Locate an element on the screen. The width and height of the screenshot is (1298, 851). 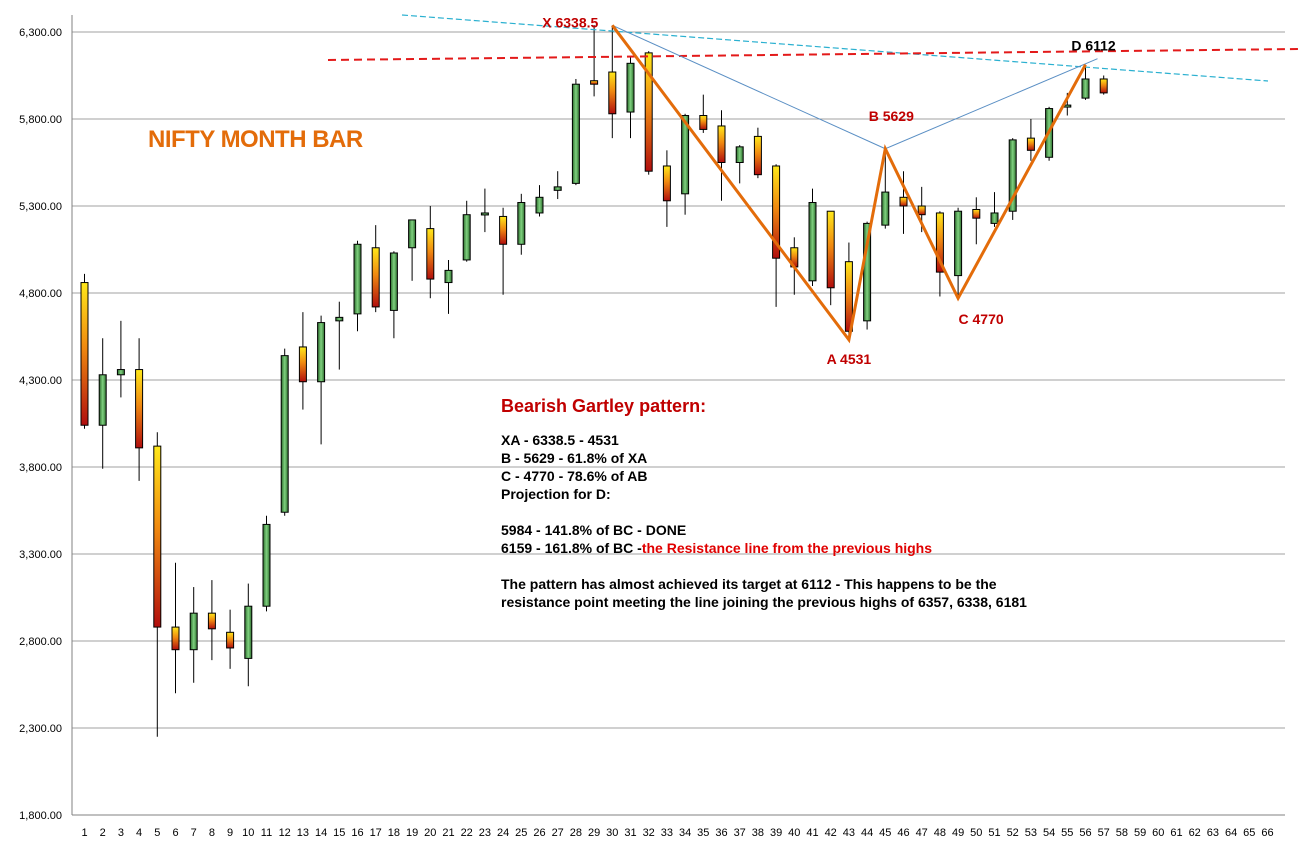
x-tick-label: 54 is located at coordinates (1049, 833).